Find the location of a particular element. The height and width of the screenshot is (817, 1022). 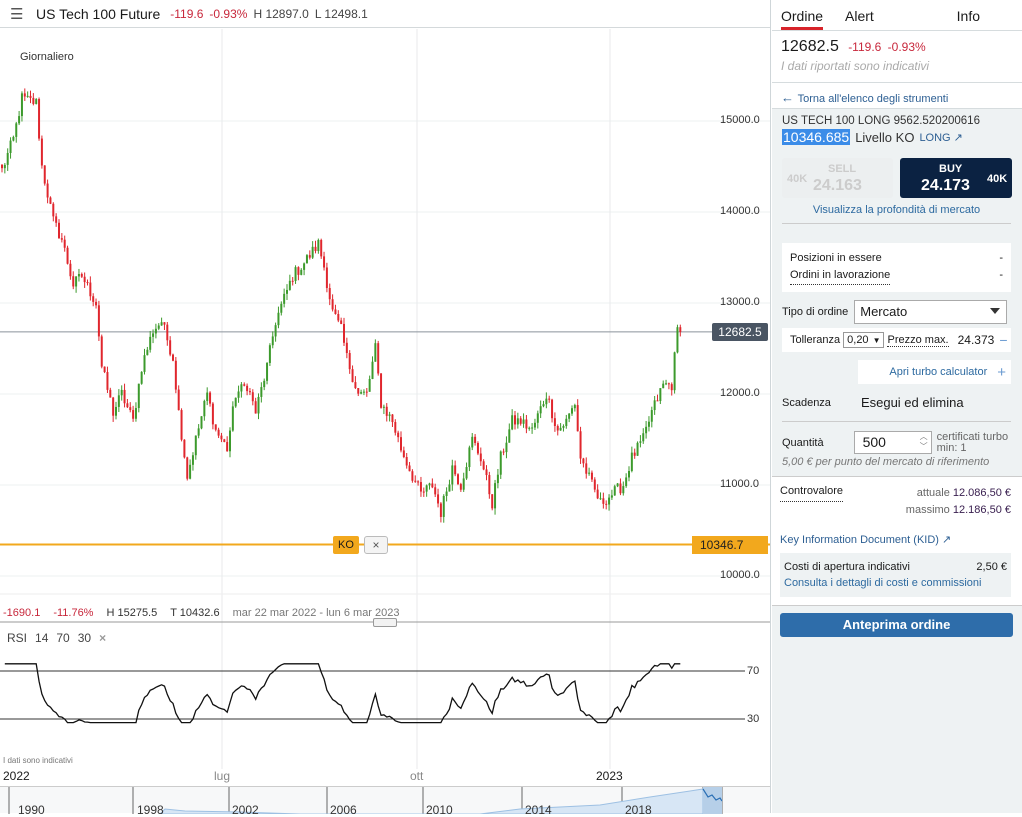

order-type-select: Mercato is located at coordinates (931, 312).